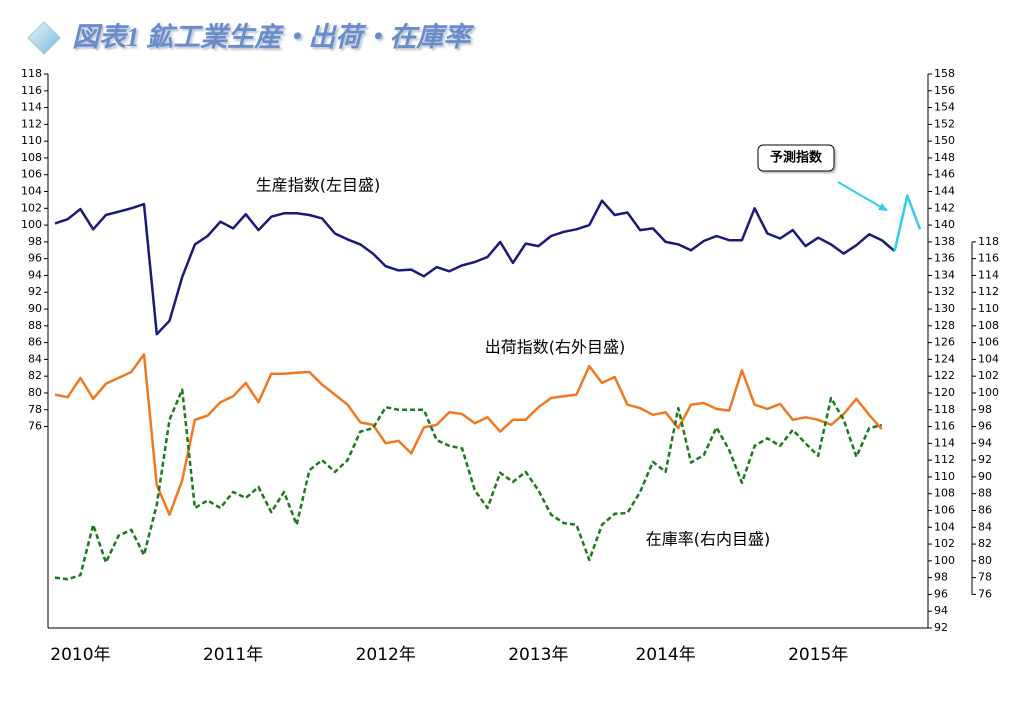  What do you see at coordinates (944, 191) in the screenshot?
I see `y2-tick-label: 144` at bounding box center [944, 191].